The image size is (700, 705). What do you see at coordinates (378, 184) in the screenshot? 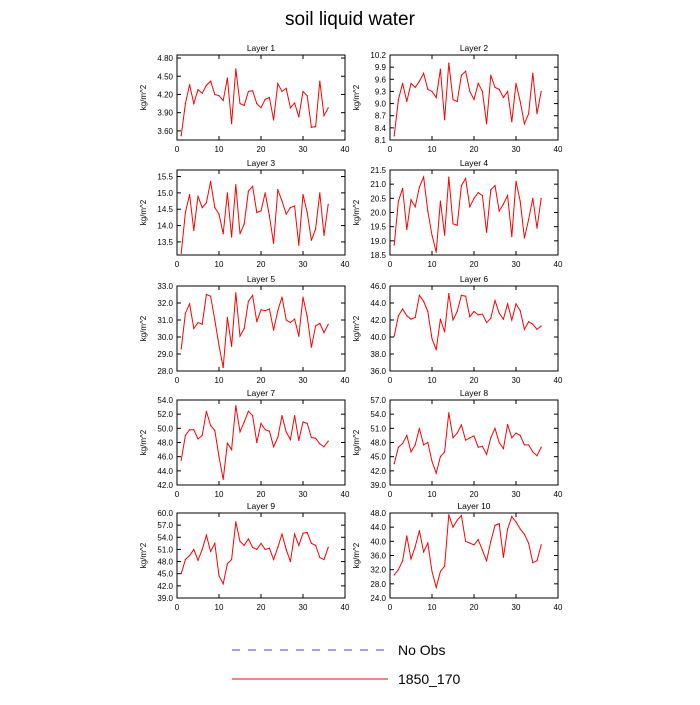
I see `y-tick-label: 21.0` at bounding box center [378, 184].